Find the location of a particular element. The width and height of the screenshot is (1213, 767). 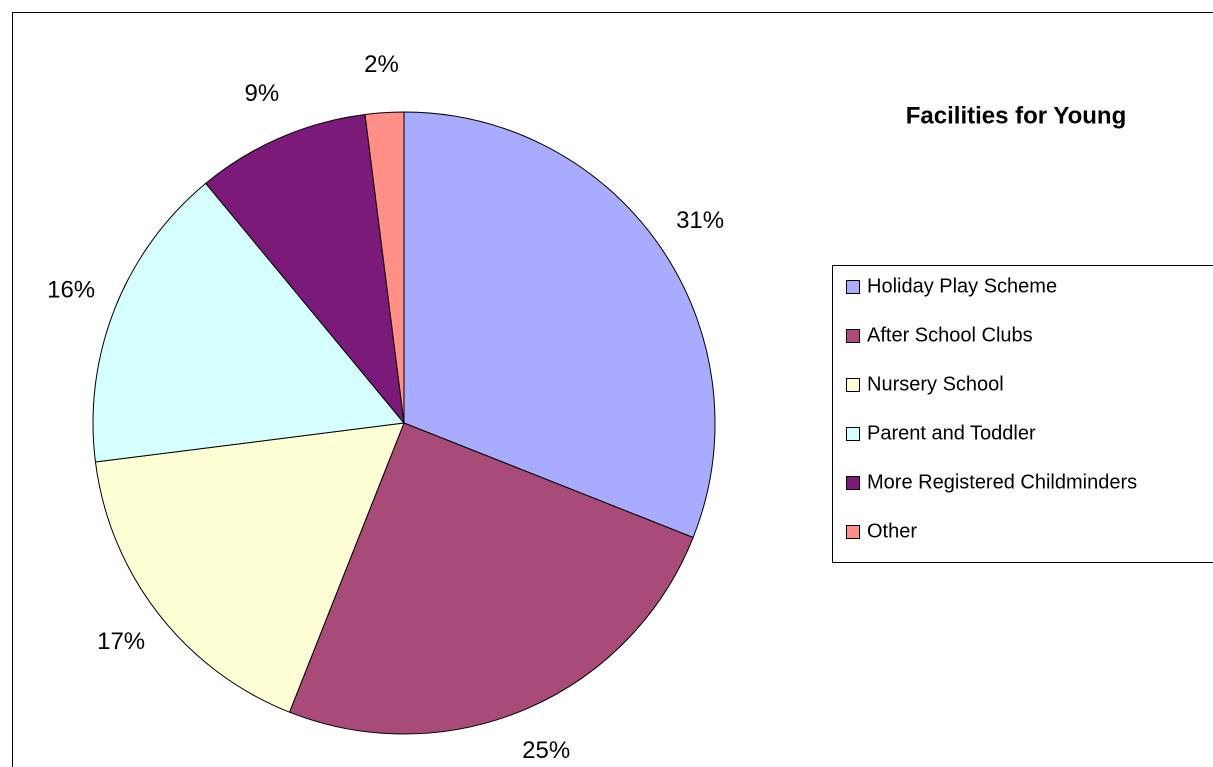

legend-label: Nursery School is located at coordinates (935, 384).